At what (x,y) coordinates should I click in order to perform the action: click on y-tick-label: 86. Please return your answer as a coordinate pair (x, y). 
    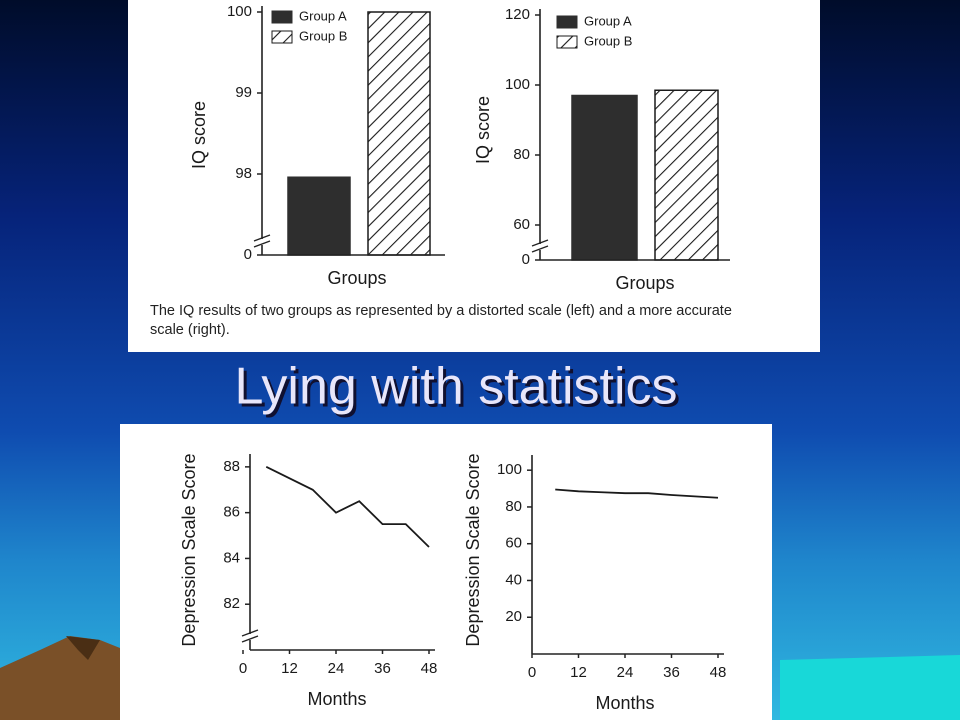
    Looking at the image, I should click on (231, 512).